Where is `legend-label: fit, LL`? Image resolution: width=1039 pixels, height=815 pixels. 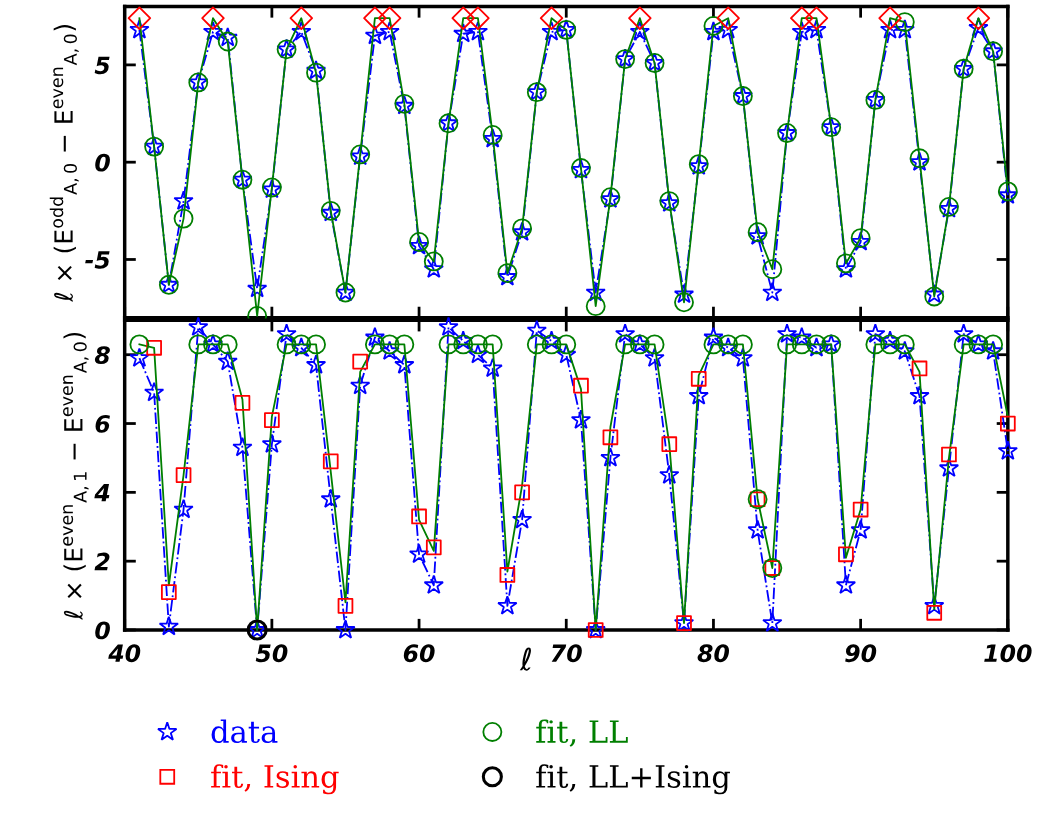
legend-label: fit, LL is located at coordinates (582, 733).